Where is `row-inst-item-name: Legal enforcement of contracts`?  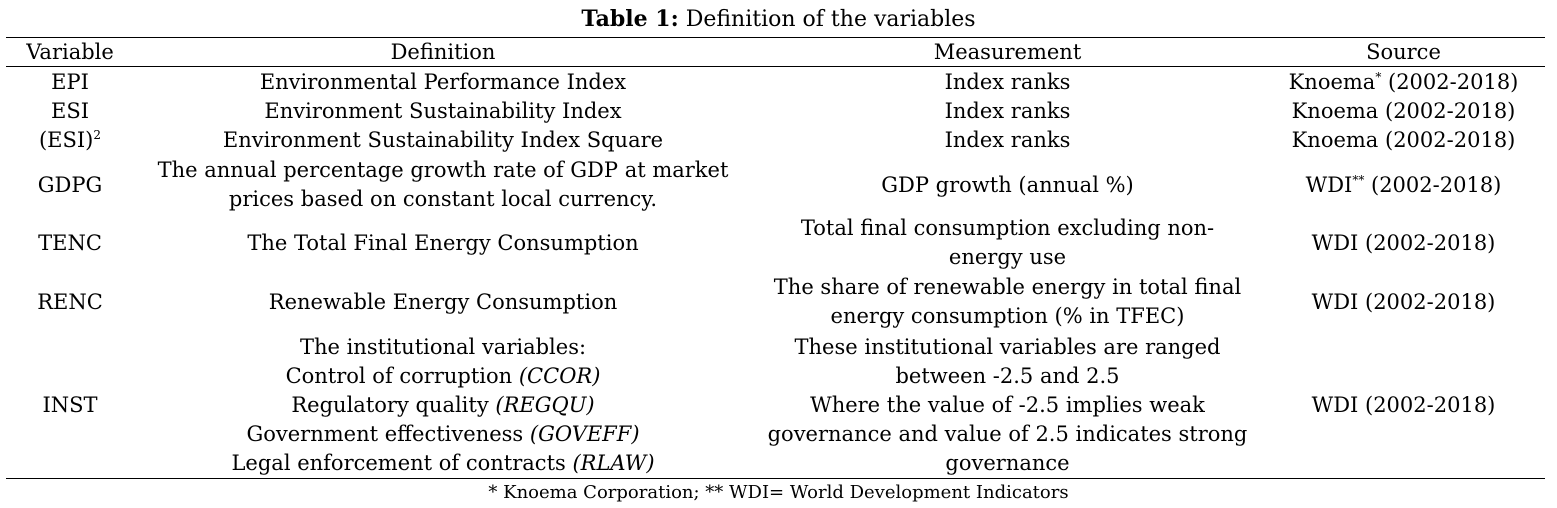
row-inst-item-name: Legal enforcement of contracts is located at coordinates (402, 462).